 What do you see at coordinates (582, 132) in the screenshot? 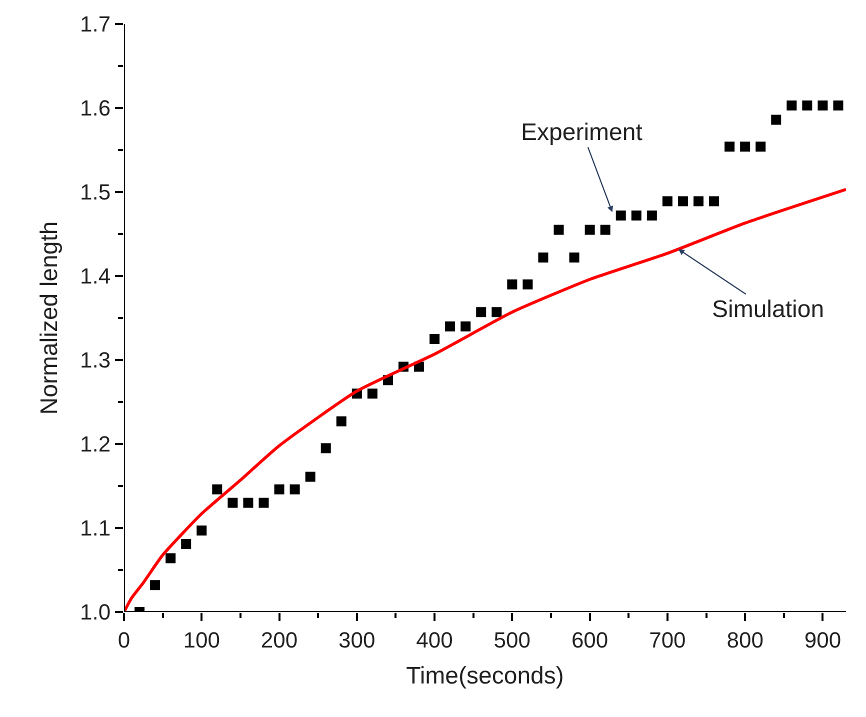
I see `annotation: Experiment` at bounding box center [582, 132].